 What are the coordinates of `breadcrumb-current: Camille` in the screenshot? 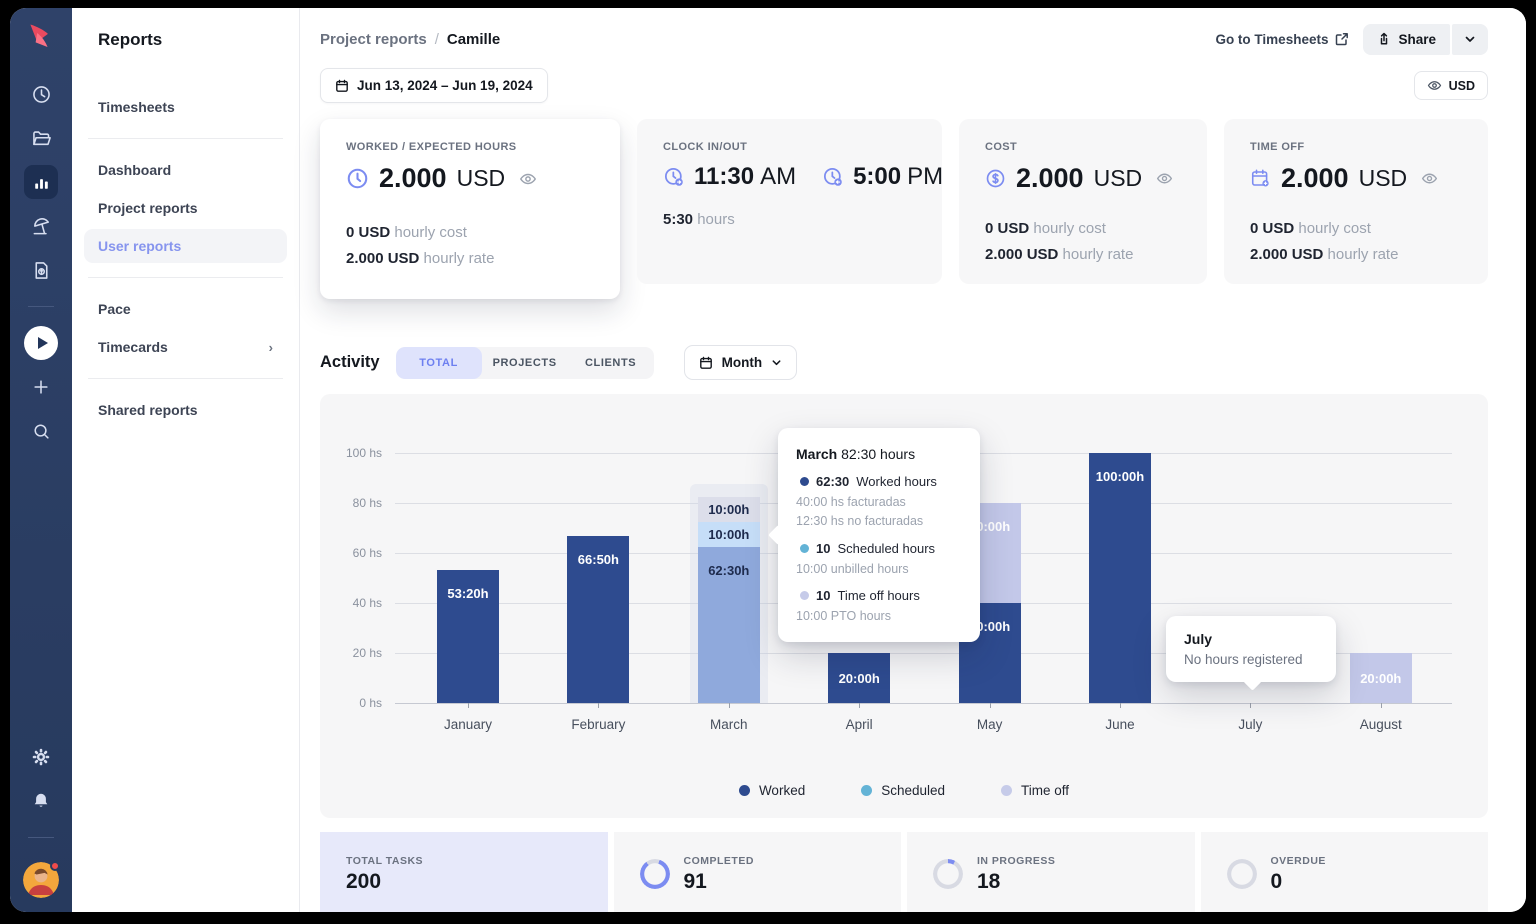 It's located at (473, 39).